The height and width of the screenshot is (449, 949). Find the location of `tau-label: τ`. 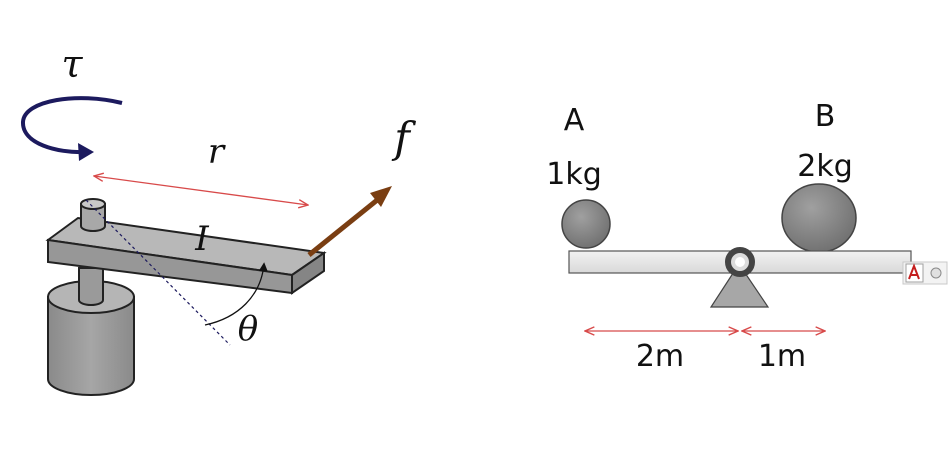

tau-label: τ is located at coordinates (72, 64).